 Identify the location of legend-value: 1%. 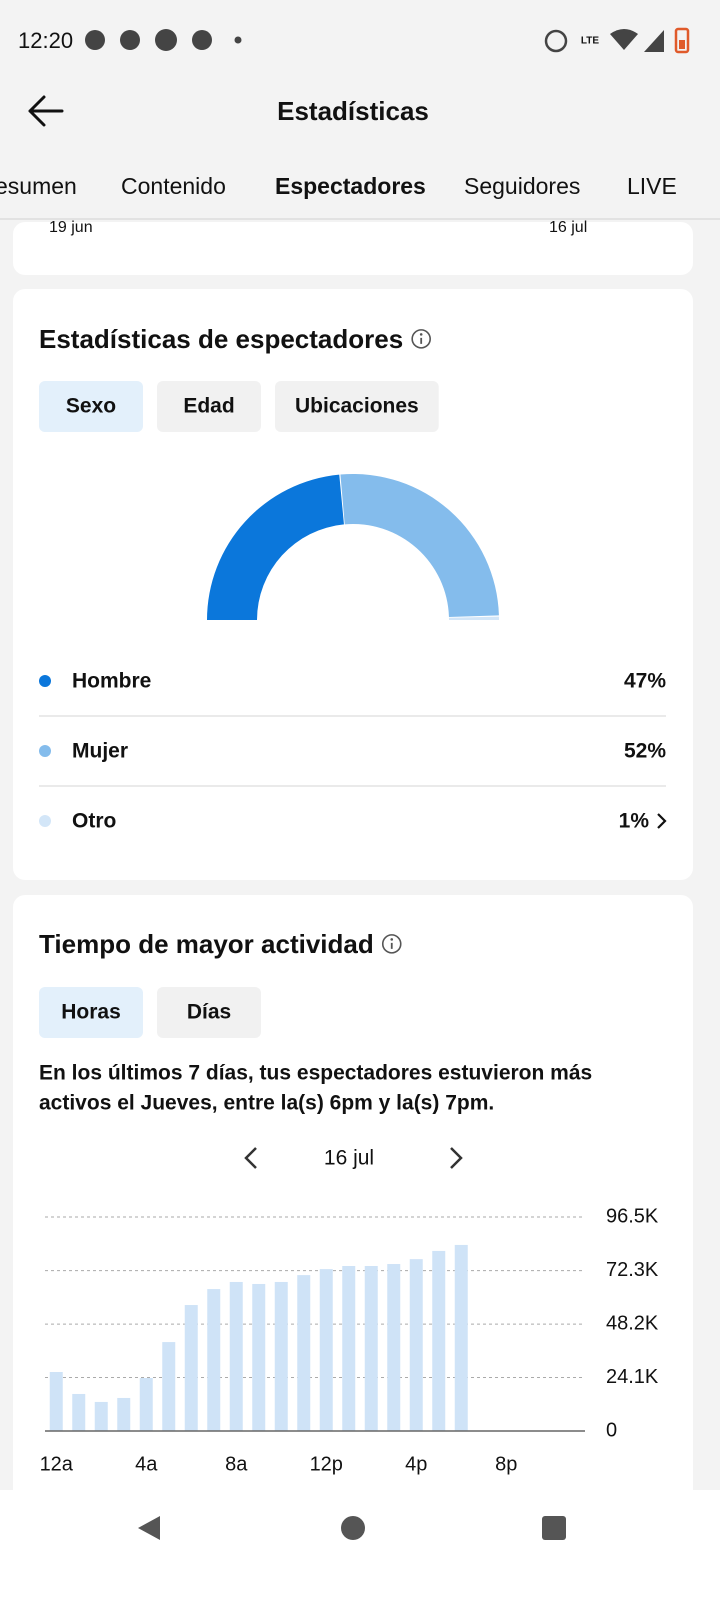
(634, 821).